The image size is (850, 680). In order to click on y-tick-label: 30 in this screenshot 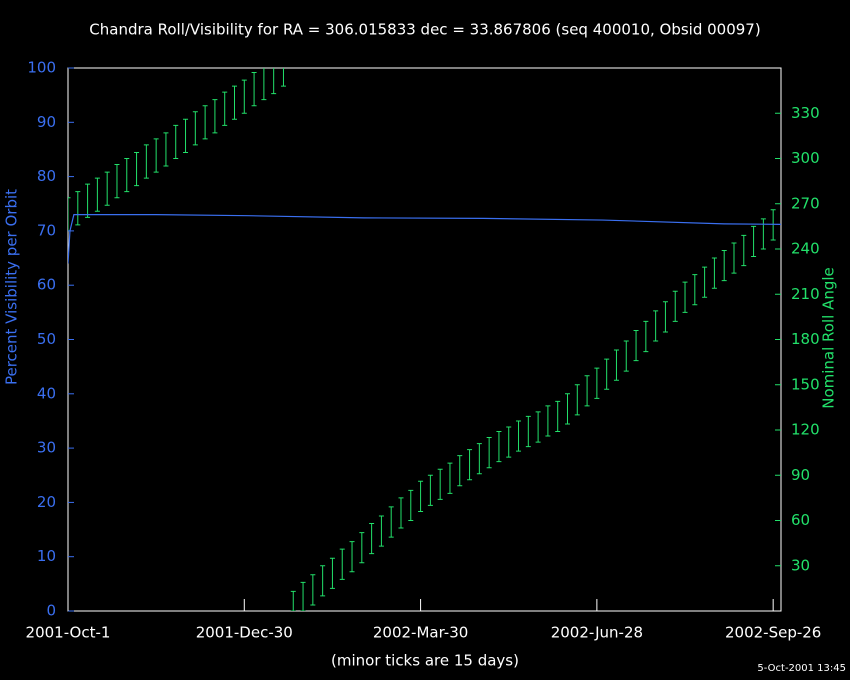, I will do `click(46, 448)`.